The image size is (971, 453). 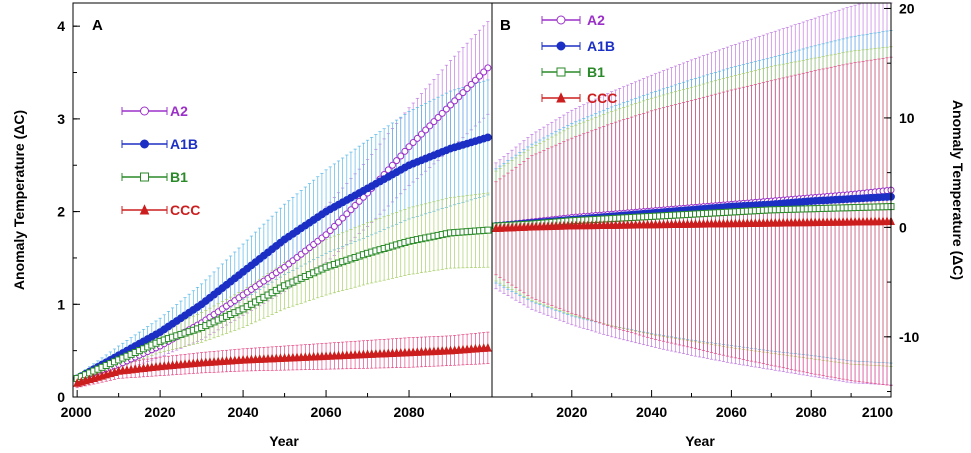 I want to click on marker-a1b, so click(x=487, y=137).